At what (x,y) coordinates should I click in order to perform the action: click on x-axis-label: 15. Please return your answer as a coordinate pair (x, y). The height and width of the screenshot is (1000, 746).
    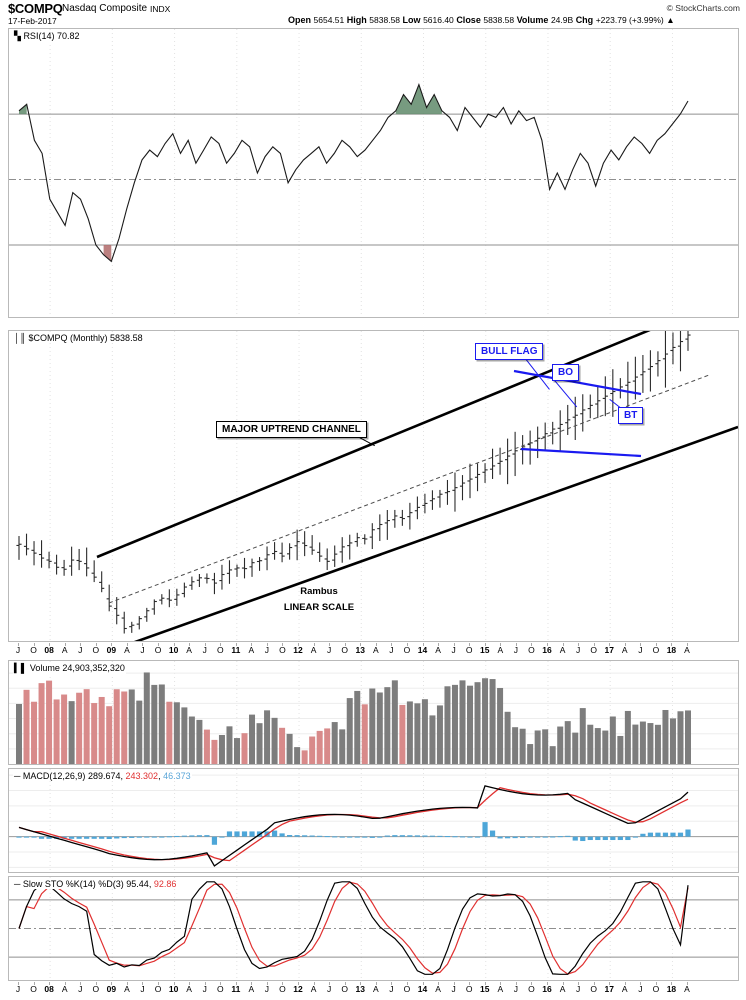
    Looking at the image, I should click on (485, 650).